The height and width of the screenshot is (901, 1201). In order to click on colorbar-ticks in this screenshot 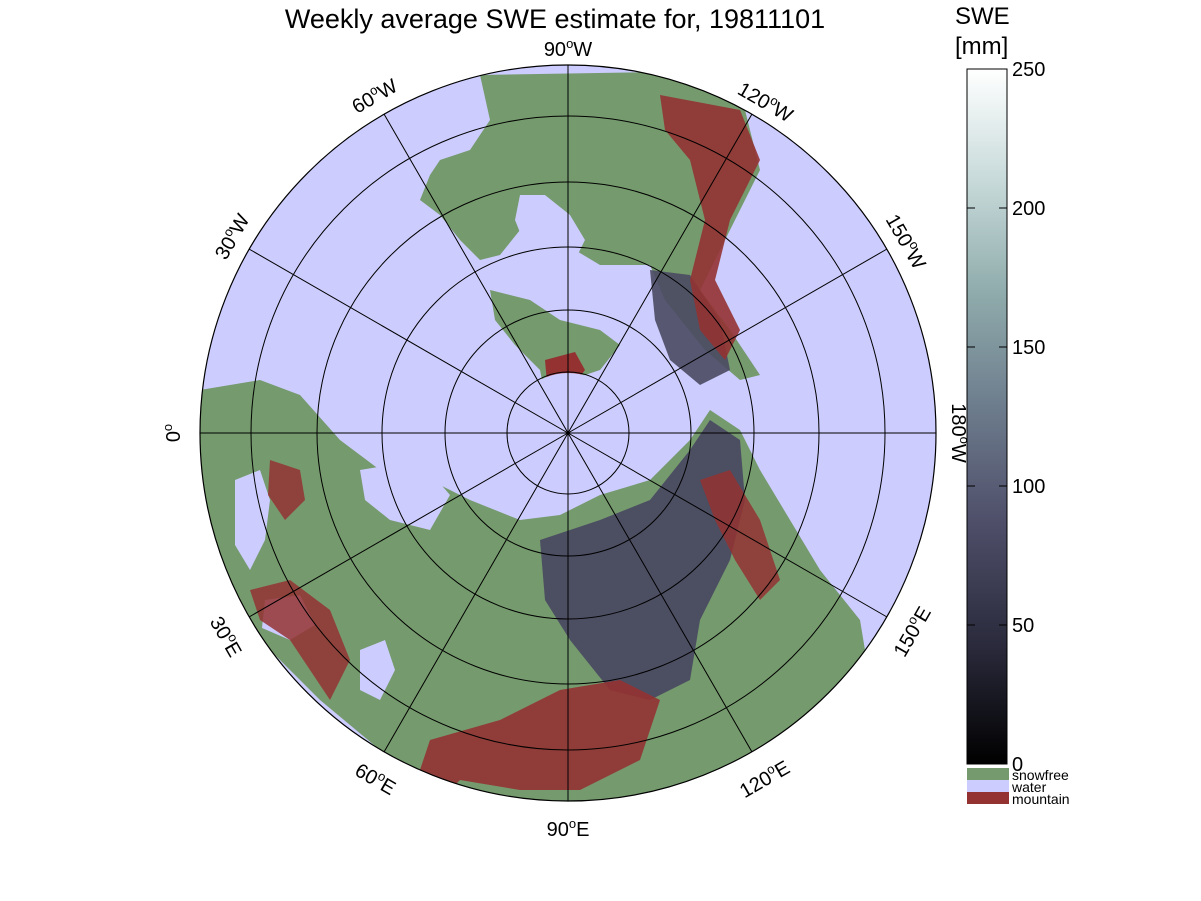, I will do `click(987, 416)`.